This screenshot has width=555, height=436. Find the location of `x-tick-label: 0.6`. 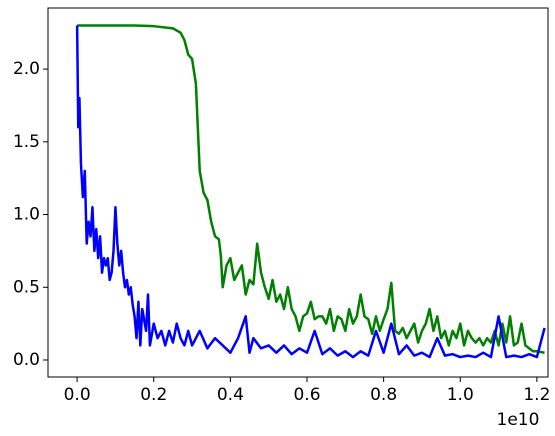

x-tick-label: 0.6 is located at coordinates (306, 395).